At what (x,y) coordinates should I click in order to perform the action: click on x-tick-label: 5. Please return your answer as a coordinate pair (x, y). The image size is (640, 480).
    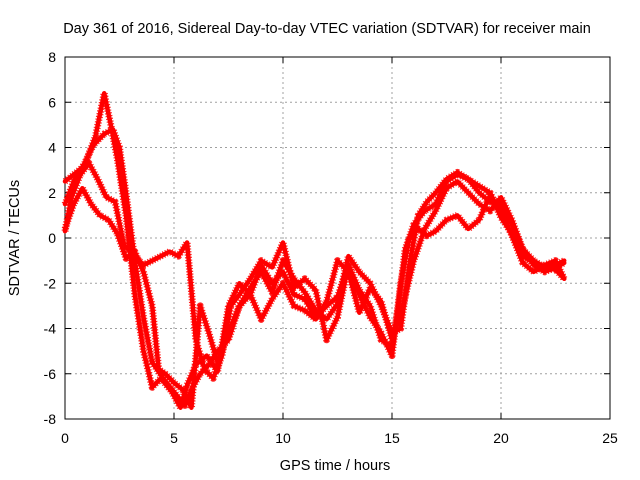
    Looking at the image, I should click on (174, 438).